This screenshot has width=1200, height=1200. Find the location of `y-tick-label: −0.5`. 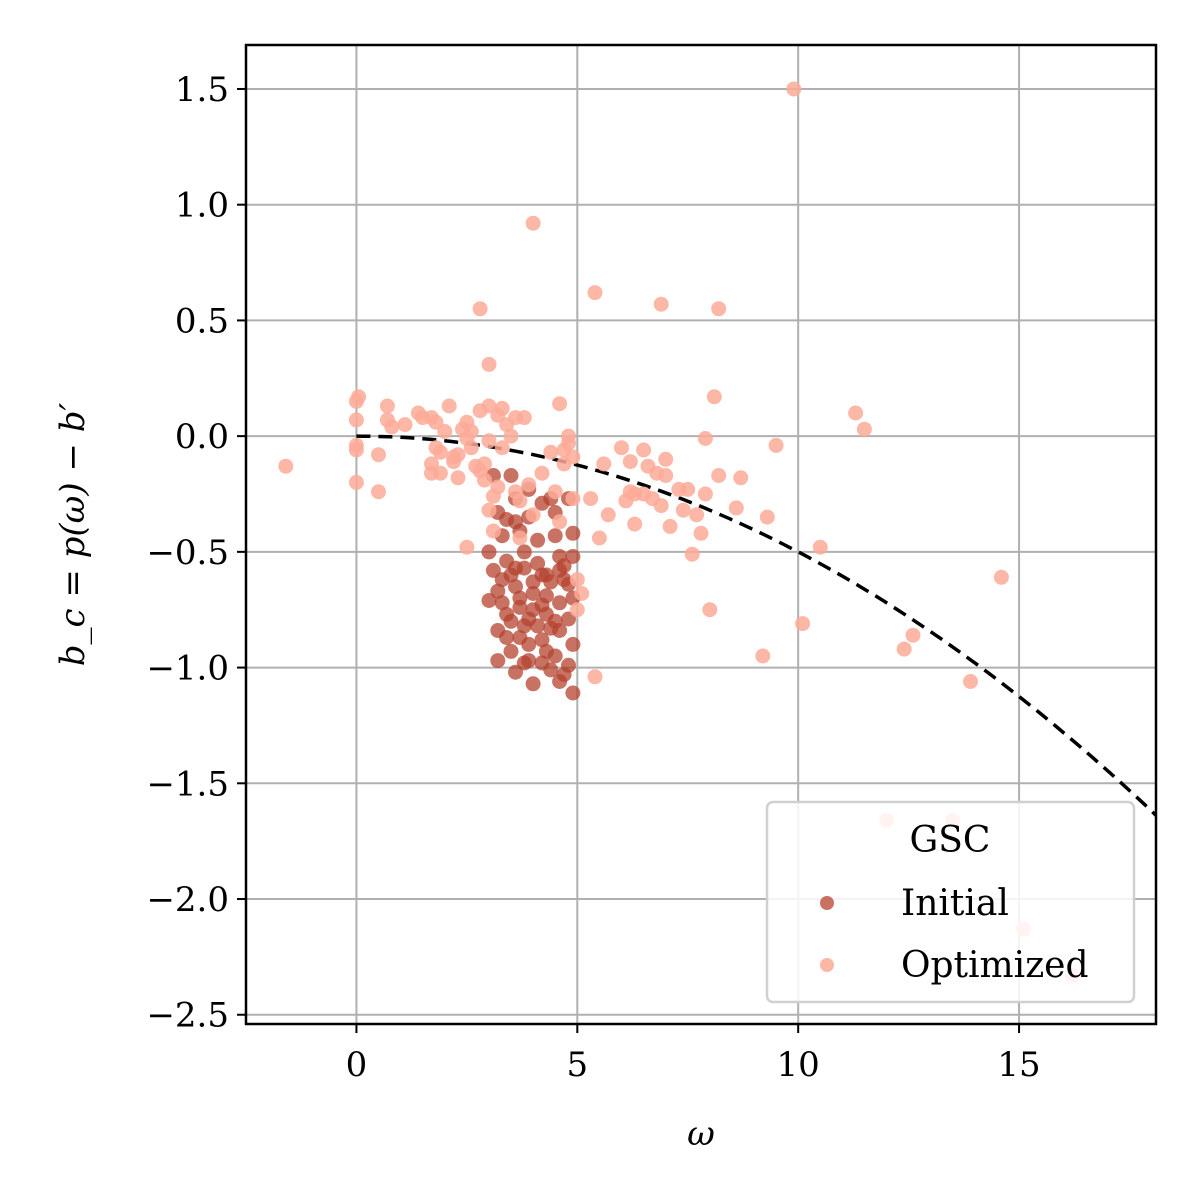

y-tick-label: −0.5 is located at coordinates (187, 553).